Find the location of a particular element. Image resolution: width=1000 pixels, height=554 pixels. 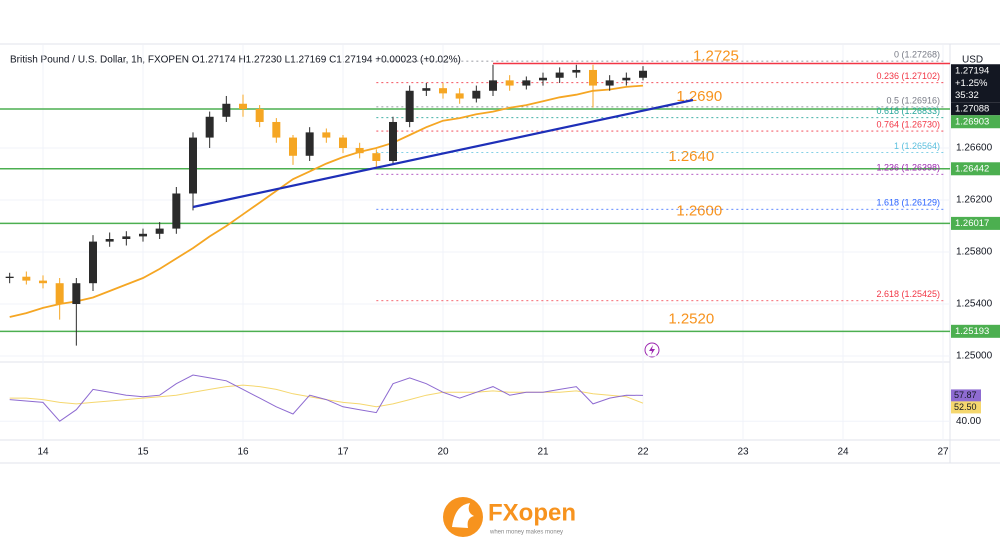

price-badge-label: 1.27194 is located at coordinates (972, 70).